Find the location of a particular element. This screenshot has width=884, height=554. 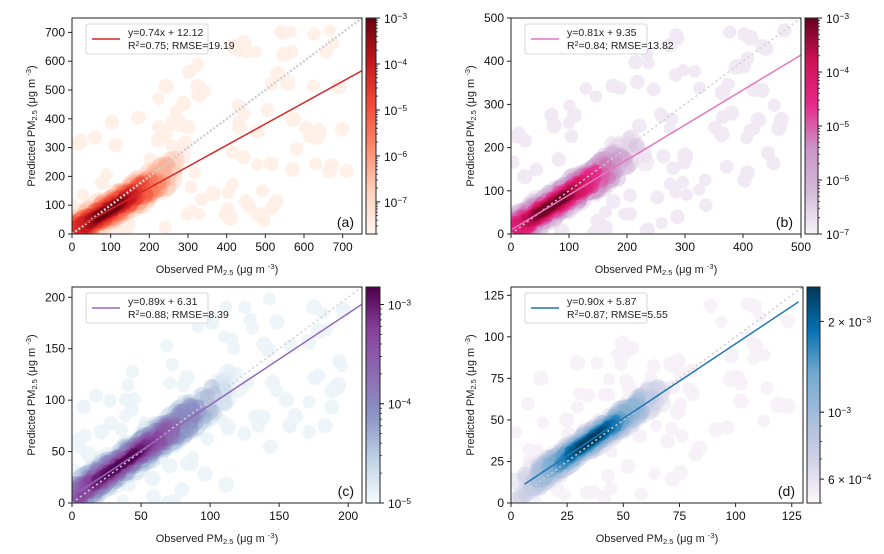

y-axis-label: Predicted PM2.5 (μg m -3) is located at coordinates (470, 125).